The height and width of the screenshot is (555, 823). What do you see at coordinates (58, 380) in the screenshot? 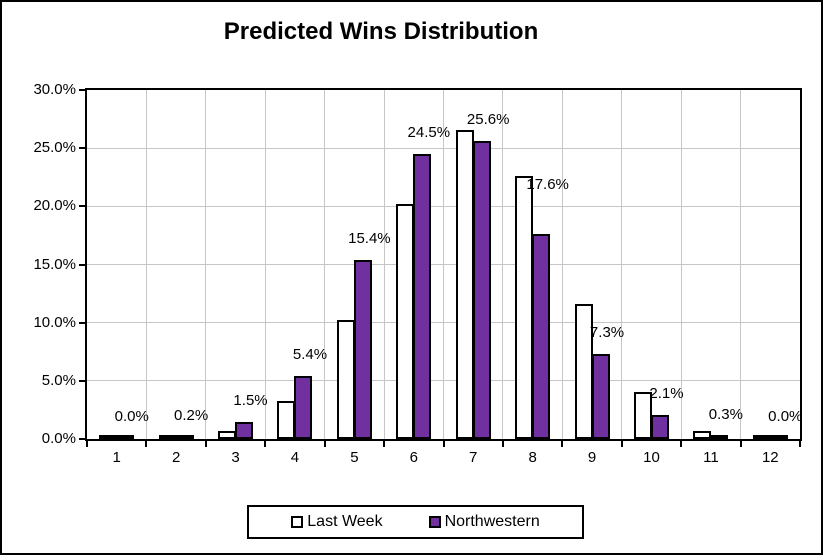
I see `y-tick-label: 5.0%` at bounding box center [58, 380].